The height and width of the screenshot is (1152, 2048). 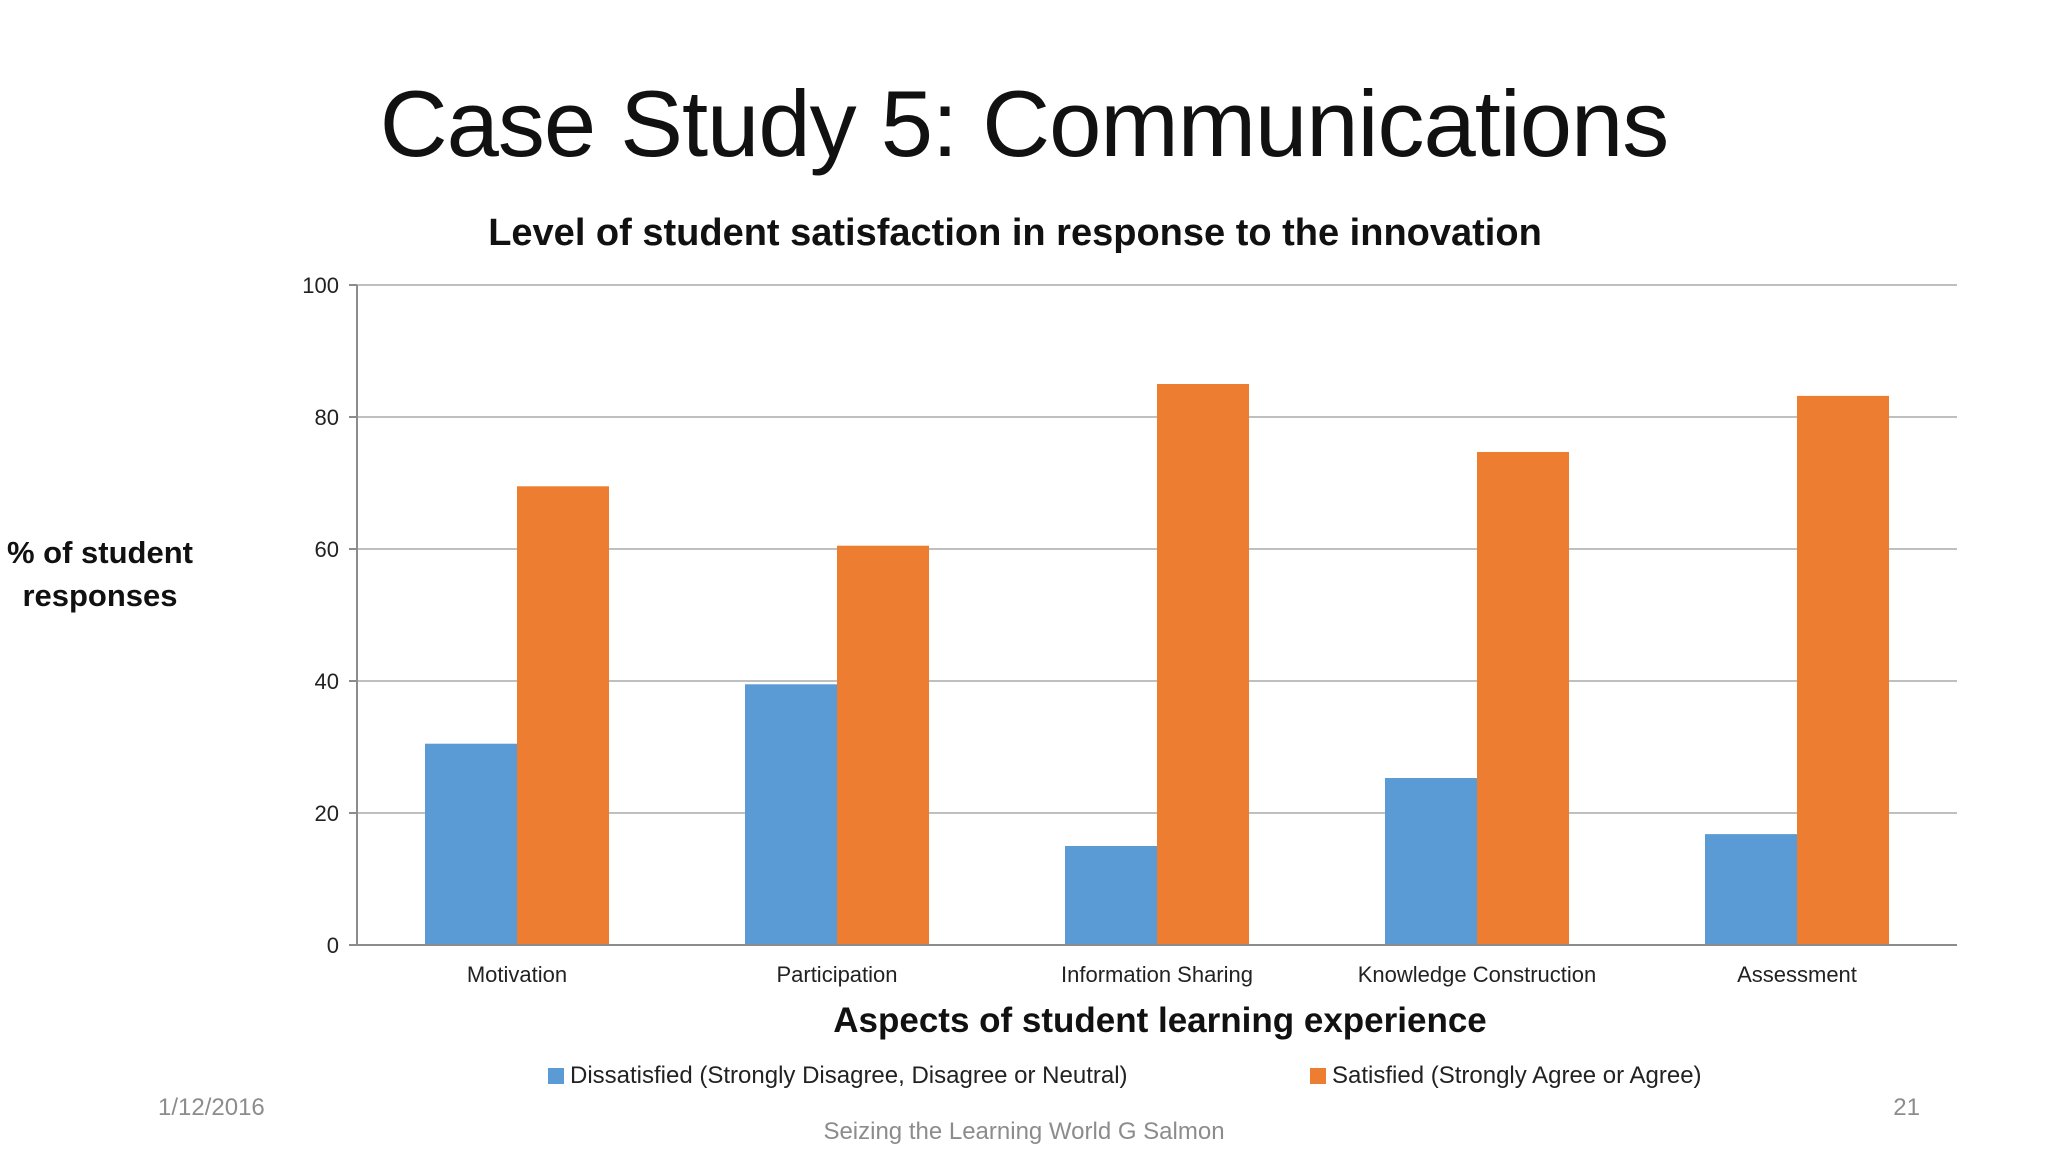 What do you see at coordinates (1477, 974) in the screenshot?
I see `x-category-label: Knowledge Construction` at bounding box center [1477, 974].